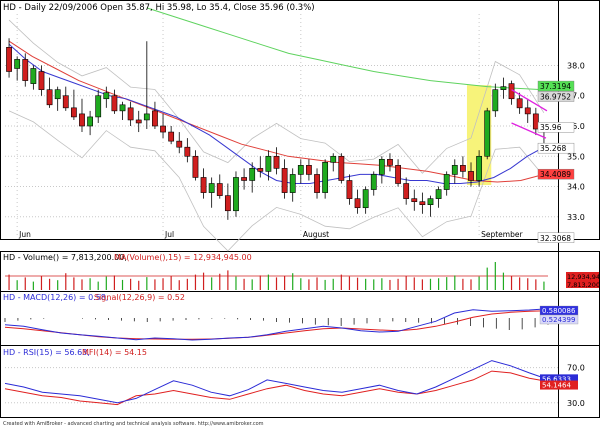 This screenshot has width=600, height=431. Describe the element at coordinates (529, 130) in the screenshot. I see `trend-line-lower` at that location.